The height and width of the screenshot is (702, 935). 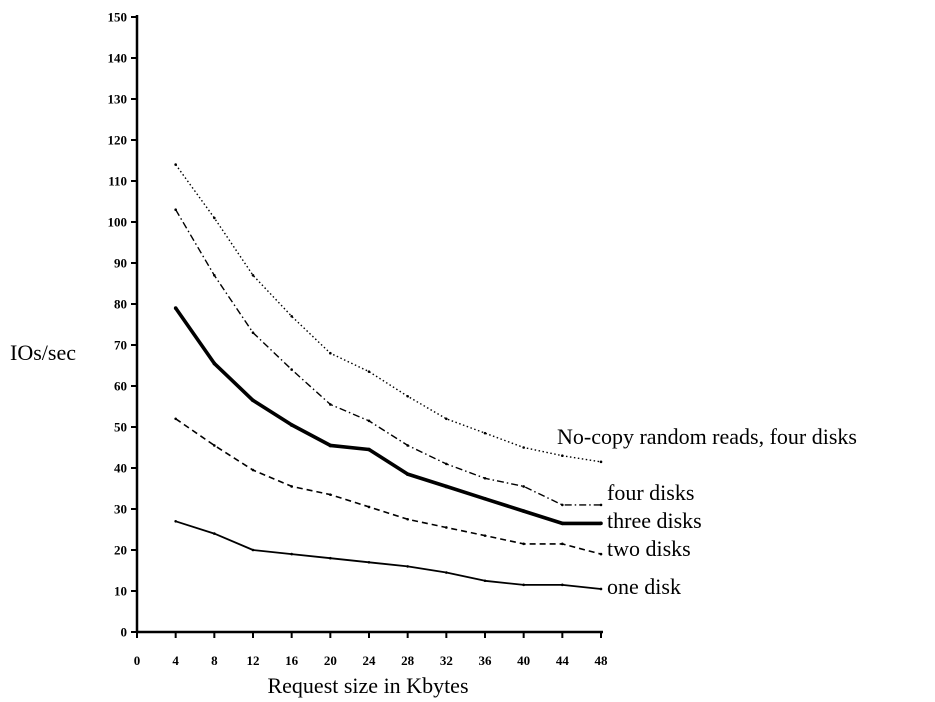 What do you see at coordinates (649, 548) in the screenshot?
I see `series-label-3: two disks` at bounding box center [649, 548].